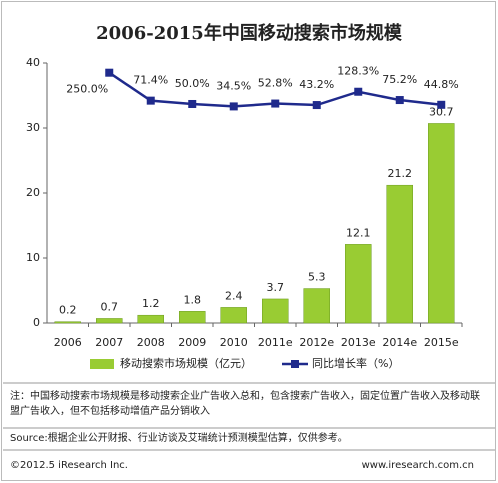  I want to click on value-label: 50.0%, so click(192, 83).